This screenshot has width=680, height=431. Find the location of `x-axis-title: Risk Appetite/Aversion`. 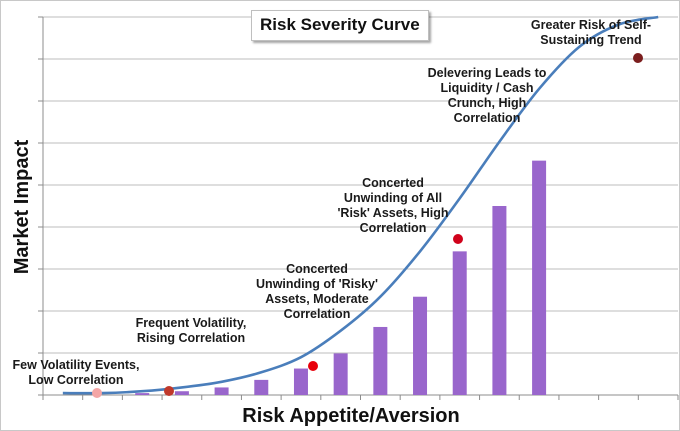

x-axis-title: Risk Appetite/Aversion is located at coordinates (350, 416).